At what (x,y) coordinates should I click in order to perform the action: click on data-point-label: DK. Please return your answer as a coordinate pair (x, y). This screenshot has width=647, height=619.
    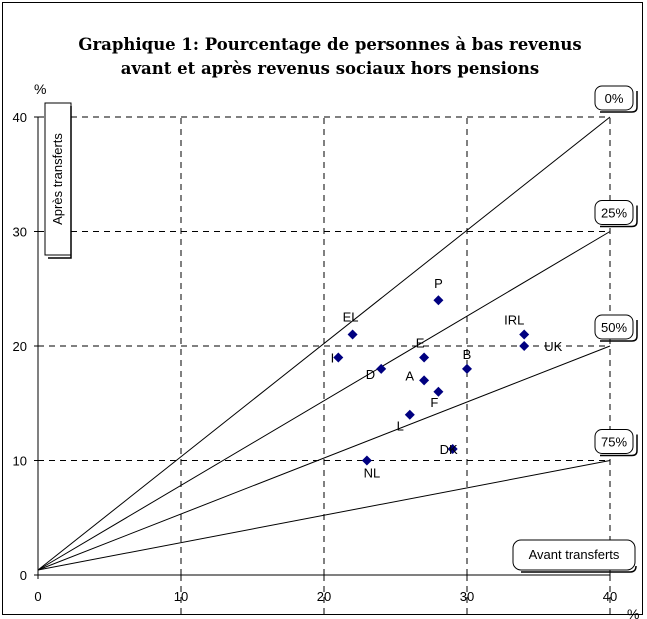
    Looking at the image, I should click on (449, 449).